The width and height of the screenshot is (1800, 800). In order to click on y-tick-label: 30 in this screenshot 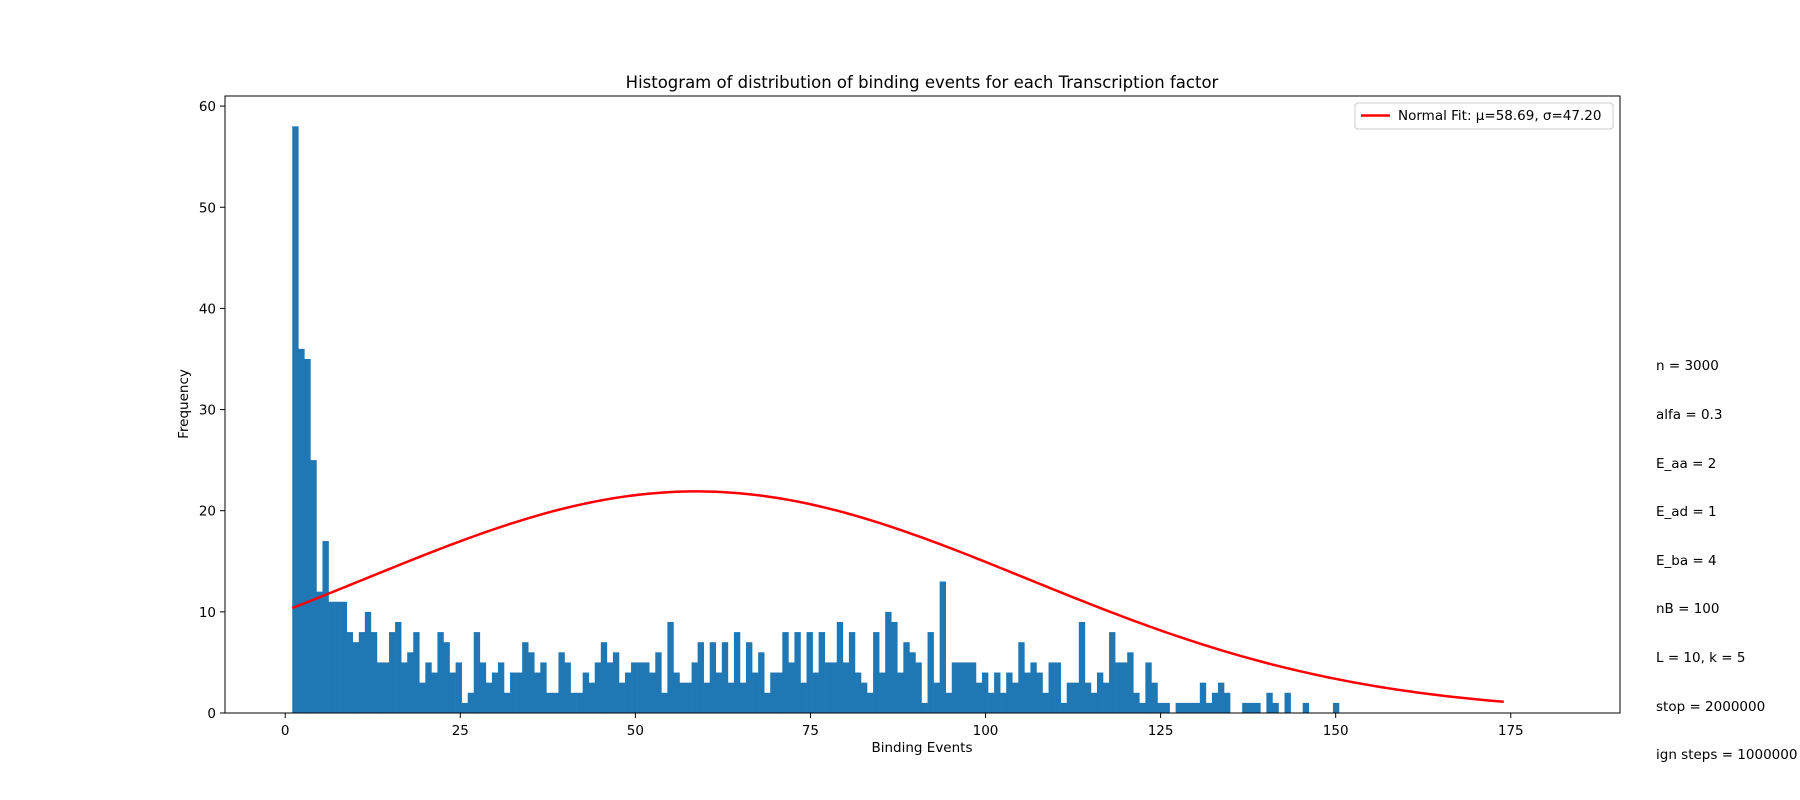, I will do `click(207, 411)`.